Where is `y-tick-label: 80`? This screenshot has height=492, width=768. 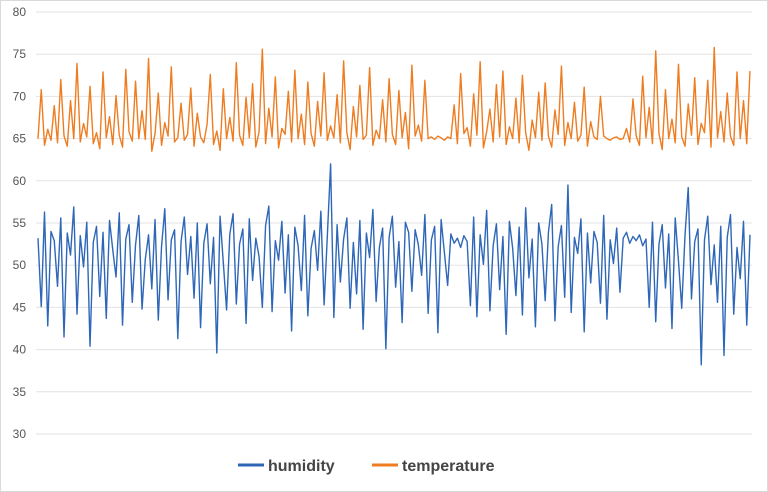 y-tick-label: 80 is located at coordinates (20, 12).